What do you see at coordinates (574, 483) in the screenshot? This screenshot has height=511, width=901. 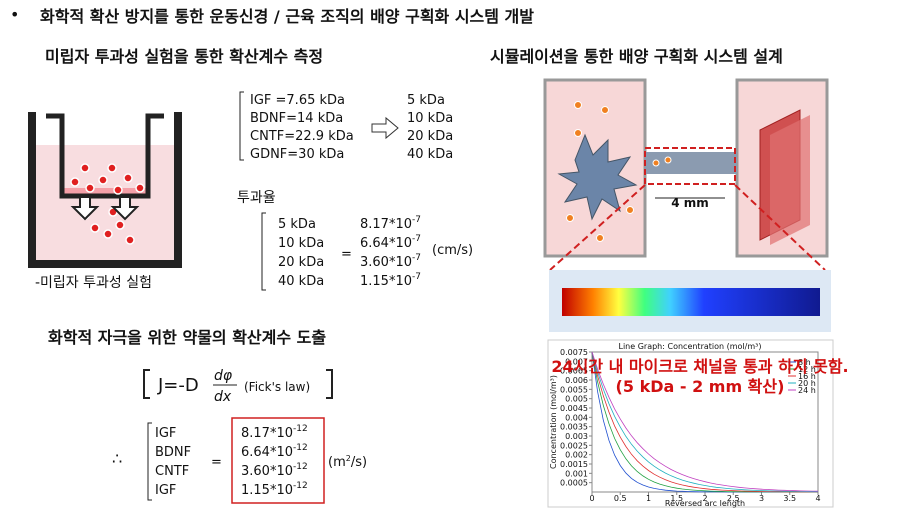 I see `y-tick-label: 0.0005` at bounding box center [574, 483].